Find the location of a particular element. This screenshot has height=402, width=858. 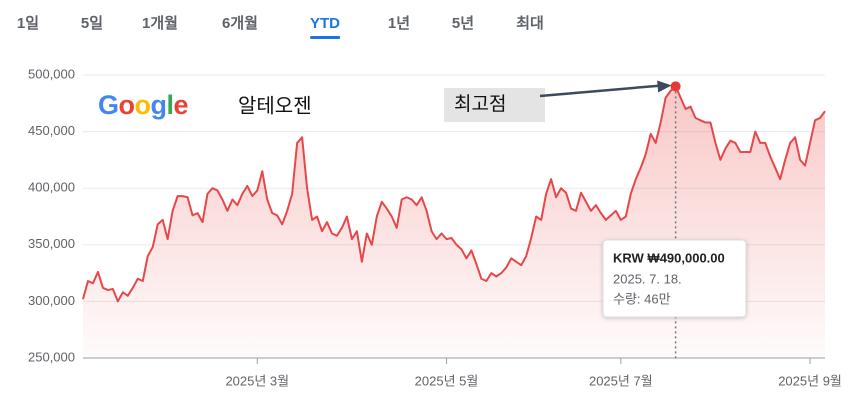

range-tabs: 1일 5일 1개월 6개월 YTD 1년 5년 최대 is located at coordinates (280, 26).